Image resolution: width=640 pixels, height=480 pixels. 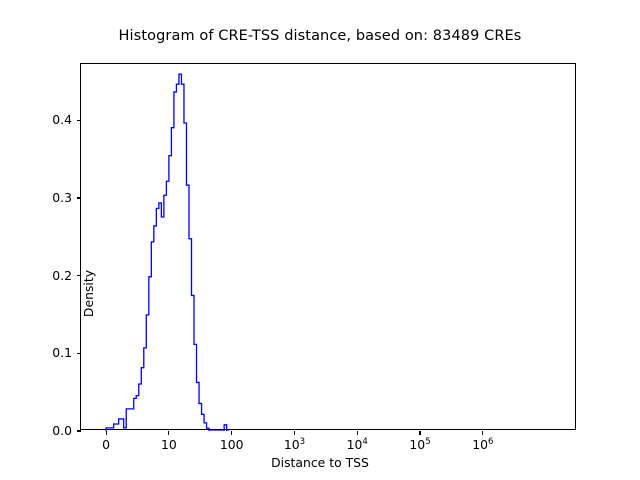 I want to click on x-tick-label: 106, so click(x=483, y=444).